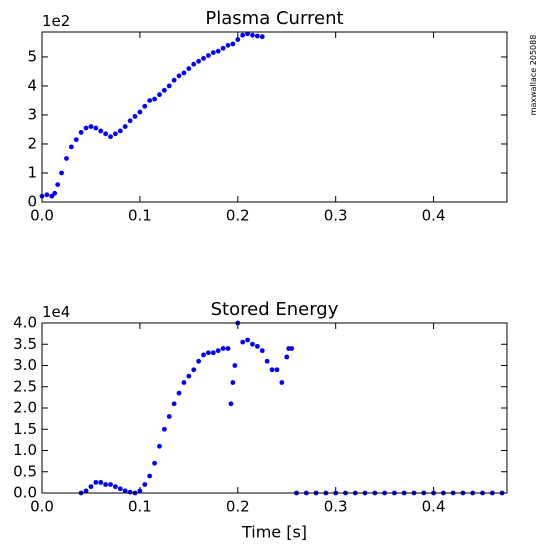 Image resolution: width=547 pixels, height=552 pixels. Describe the element at coordinates (25, 429) in the screenshot. I see `y-tick-label: 1.5` at that location.